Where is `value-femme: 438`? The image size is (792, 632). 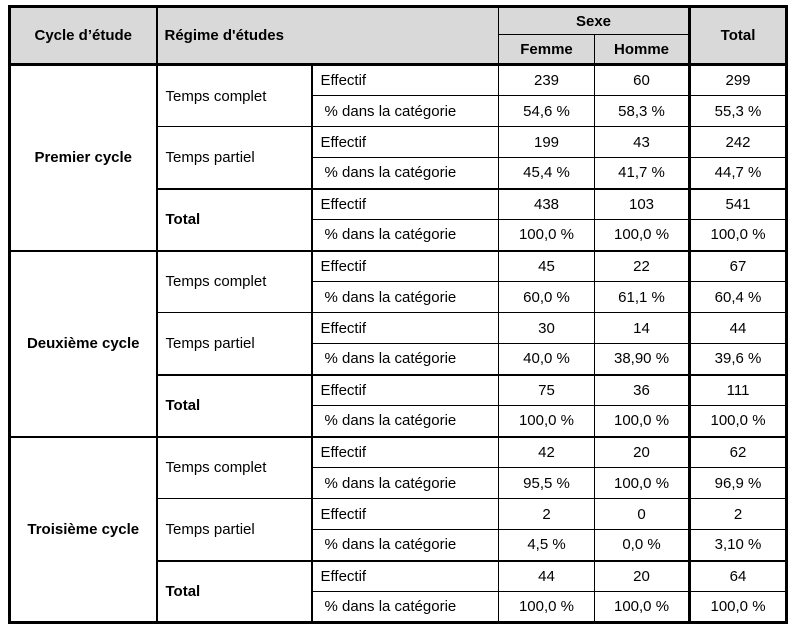
value-femme: 438 is located at coordinates (546, 203).